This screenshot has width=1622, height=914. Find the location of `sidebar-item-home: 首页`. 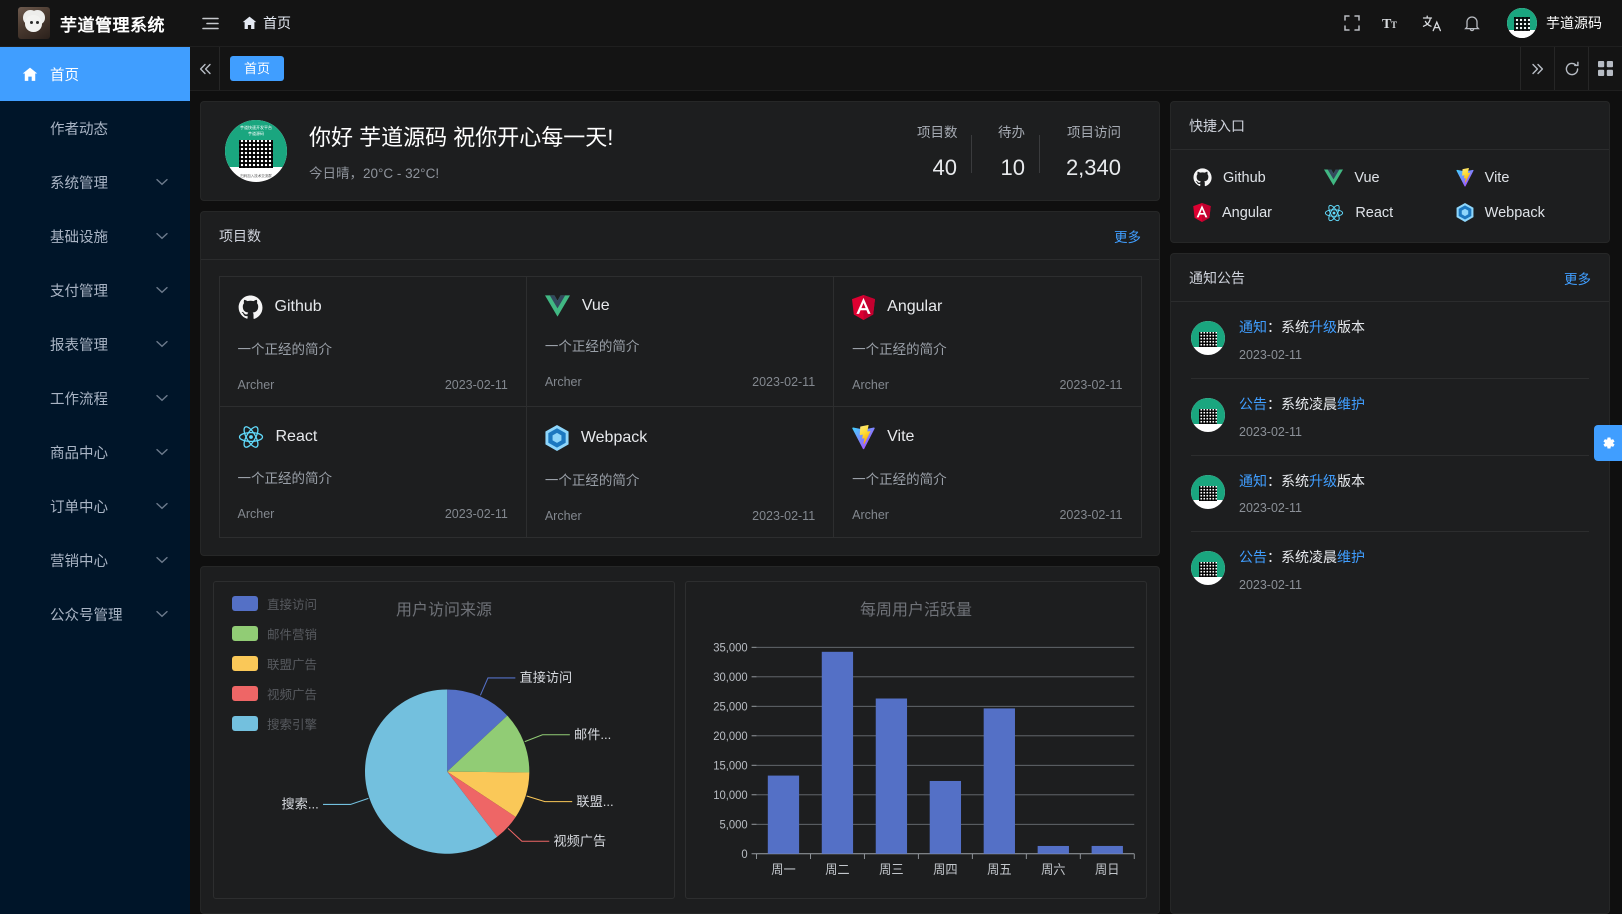

sidebar-item-home: 首页 is located at coordinates (95, 74).